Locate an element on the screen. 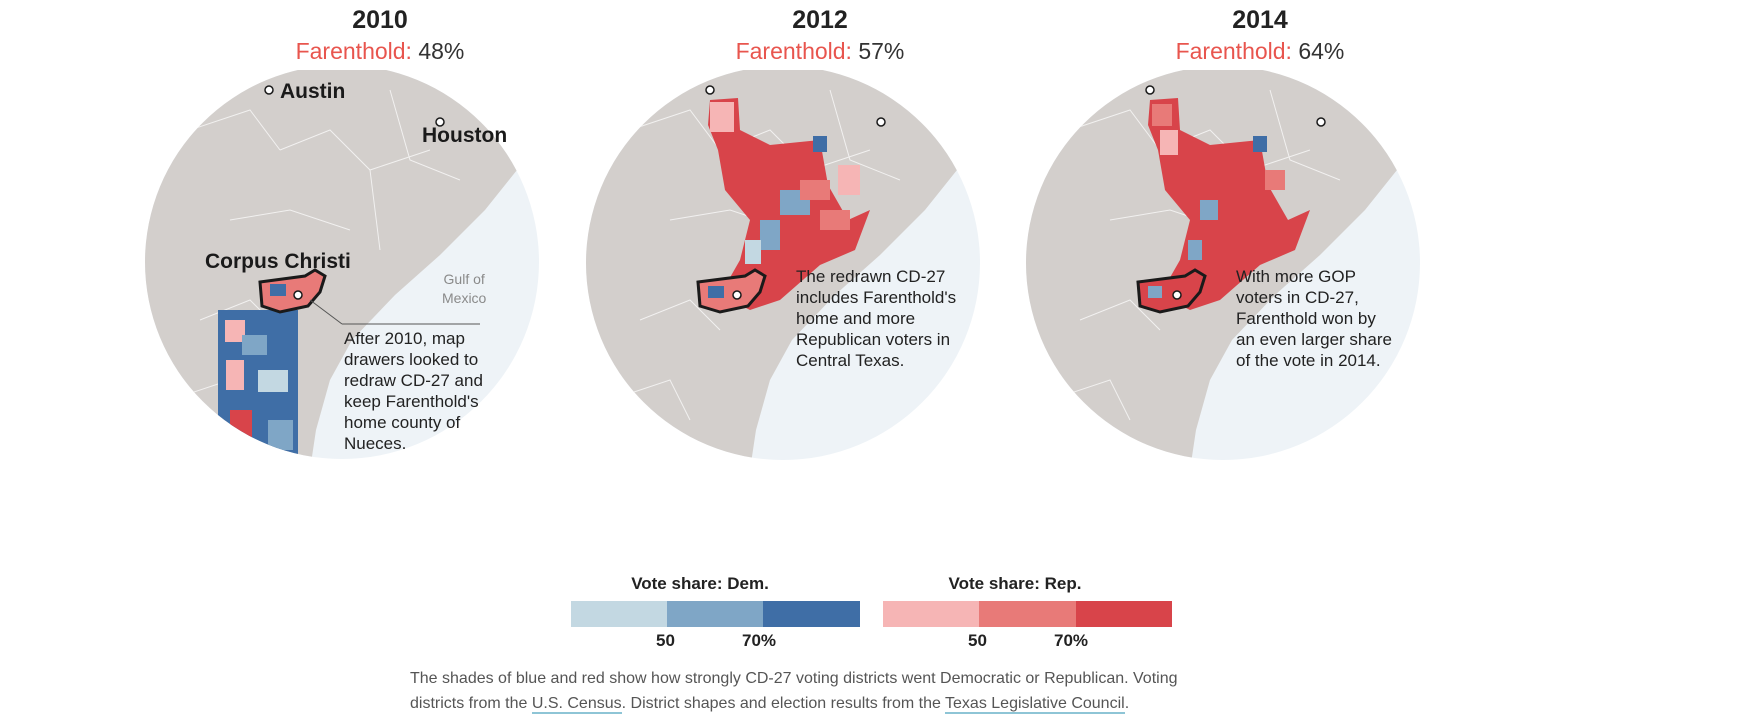 The height and width of the screenshot is (728, 1737). annotation-line: The redrawn CD-27 is located at coordinates (871, 276).